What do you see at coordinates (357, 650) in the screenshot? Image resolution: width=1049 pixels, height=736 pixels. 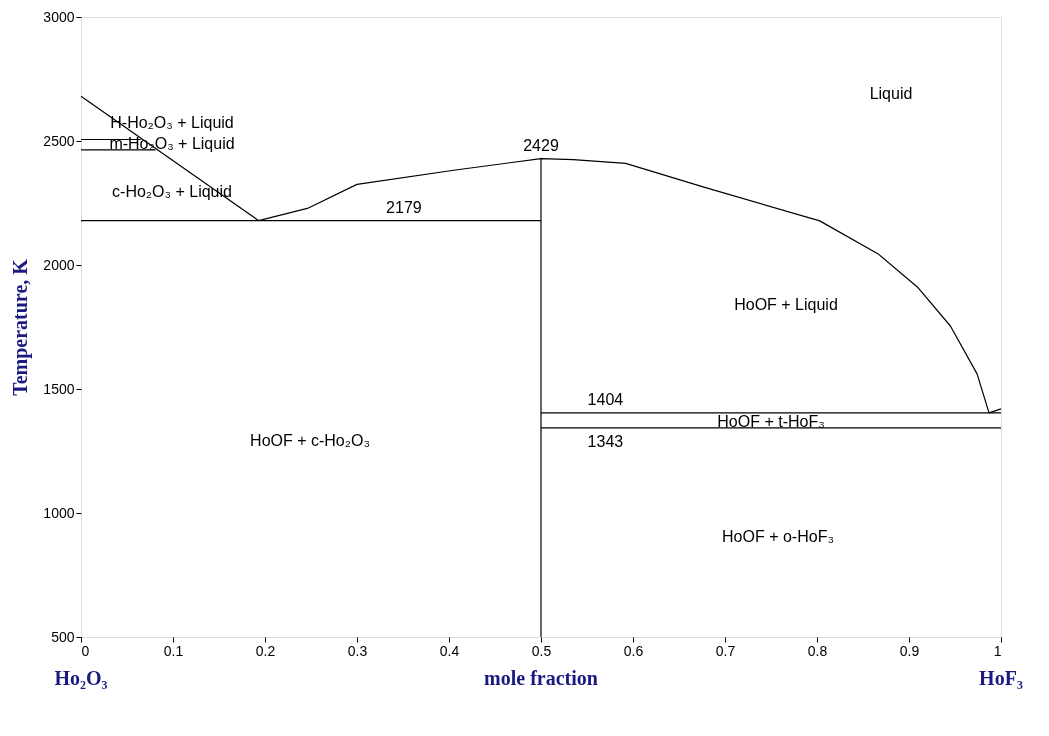 I see `x-tick-label: 0.3` at bounding box center [357, 650].